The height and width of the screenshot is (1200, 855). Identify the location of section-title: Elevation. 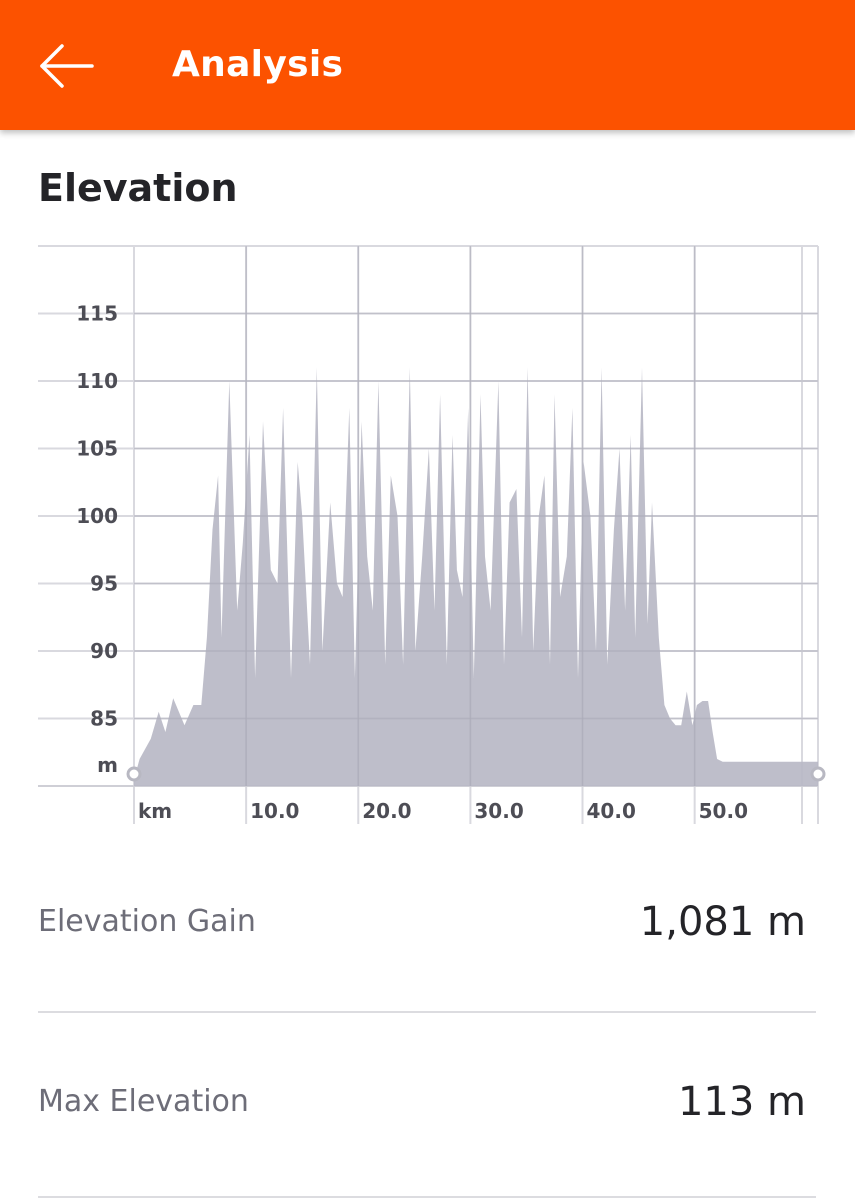
(138, 188).